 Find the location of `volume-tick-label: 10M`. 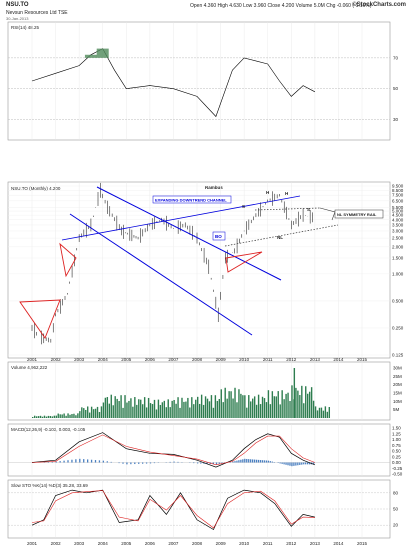

volume-tick-label: 10M is located at coordinates (397, 401).